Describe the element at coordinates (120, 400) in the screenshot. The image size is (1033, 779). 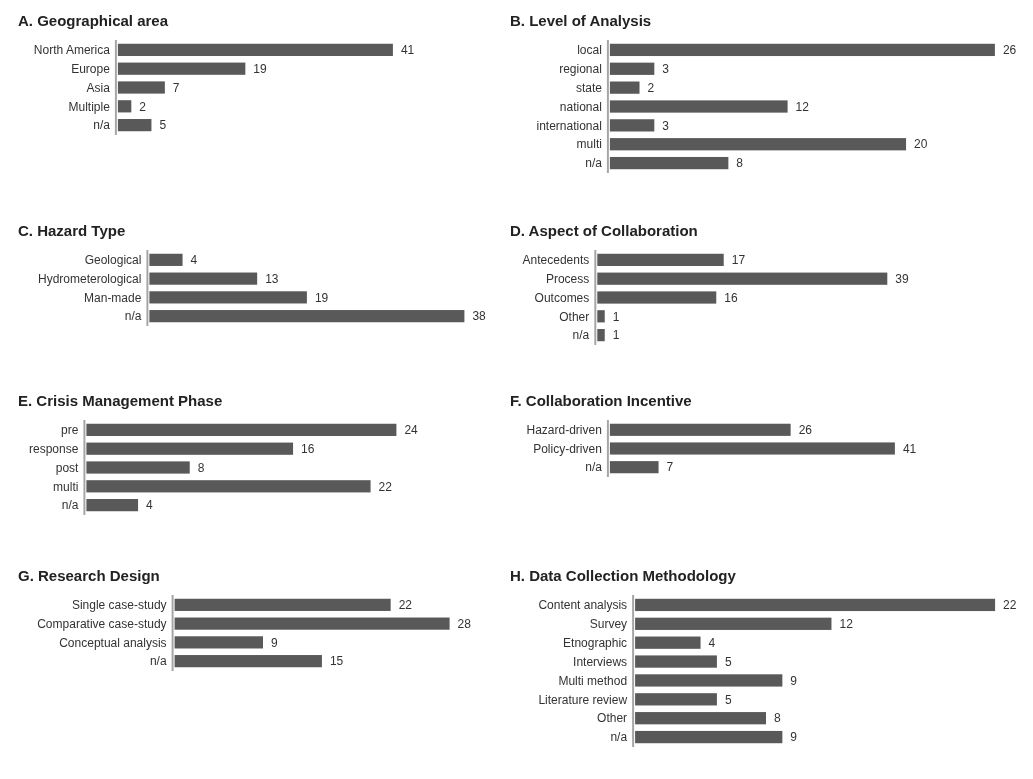
I see `chart-title: E. Crisis Management Phase` at that location.